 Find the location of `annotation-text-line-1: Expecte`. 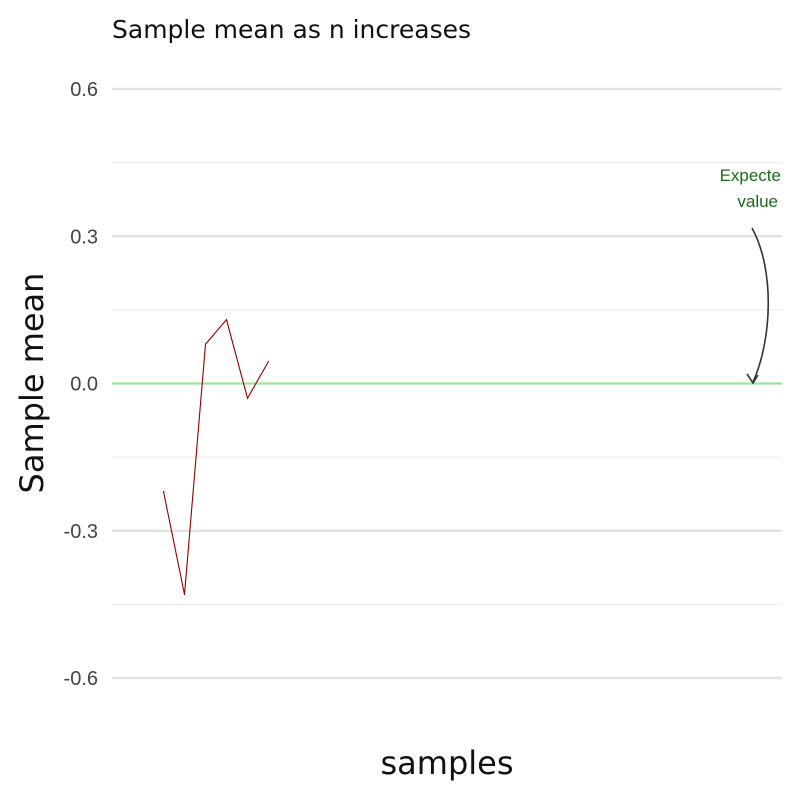

annotation-text-line-1: Expecte is located at coordinates (750, 175).